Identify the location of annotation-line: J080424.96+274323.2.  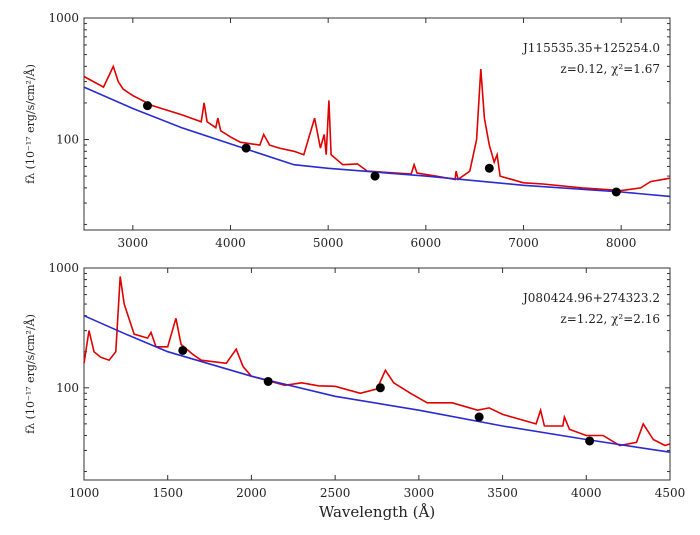
(590, 298).